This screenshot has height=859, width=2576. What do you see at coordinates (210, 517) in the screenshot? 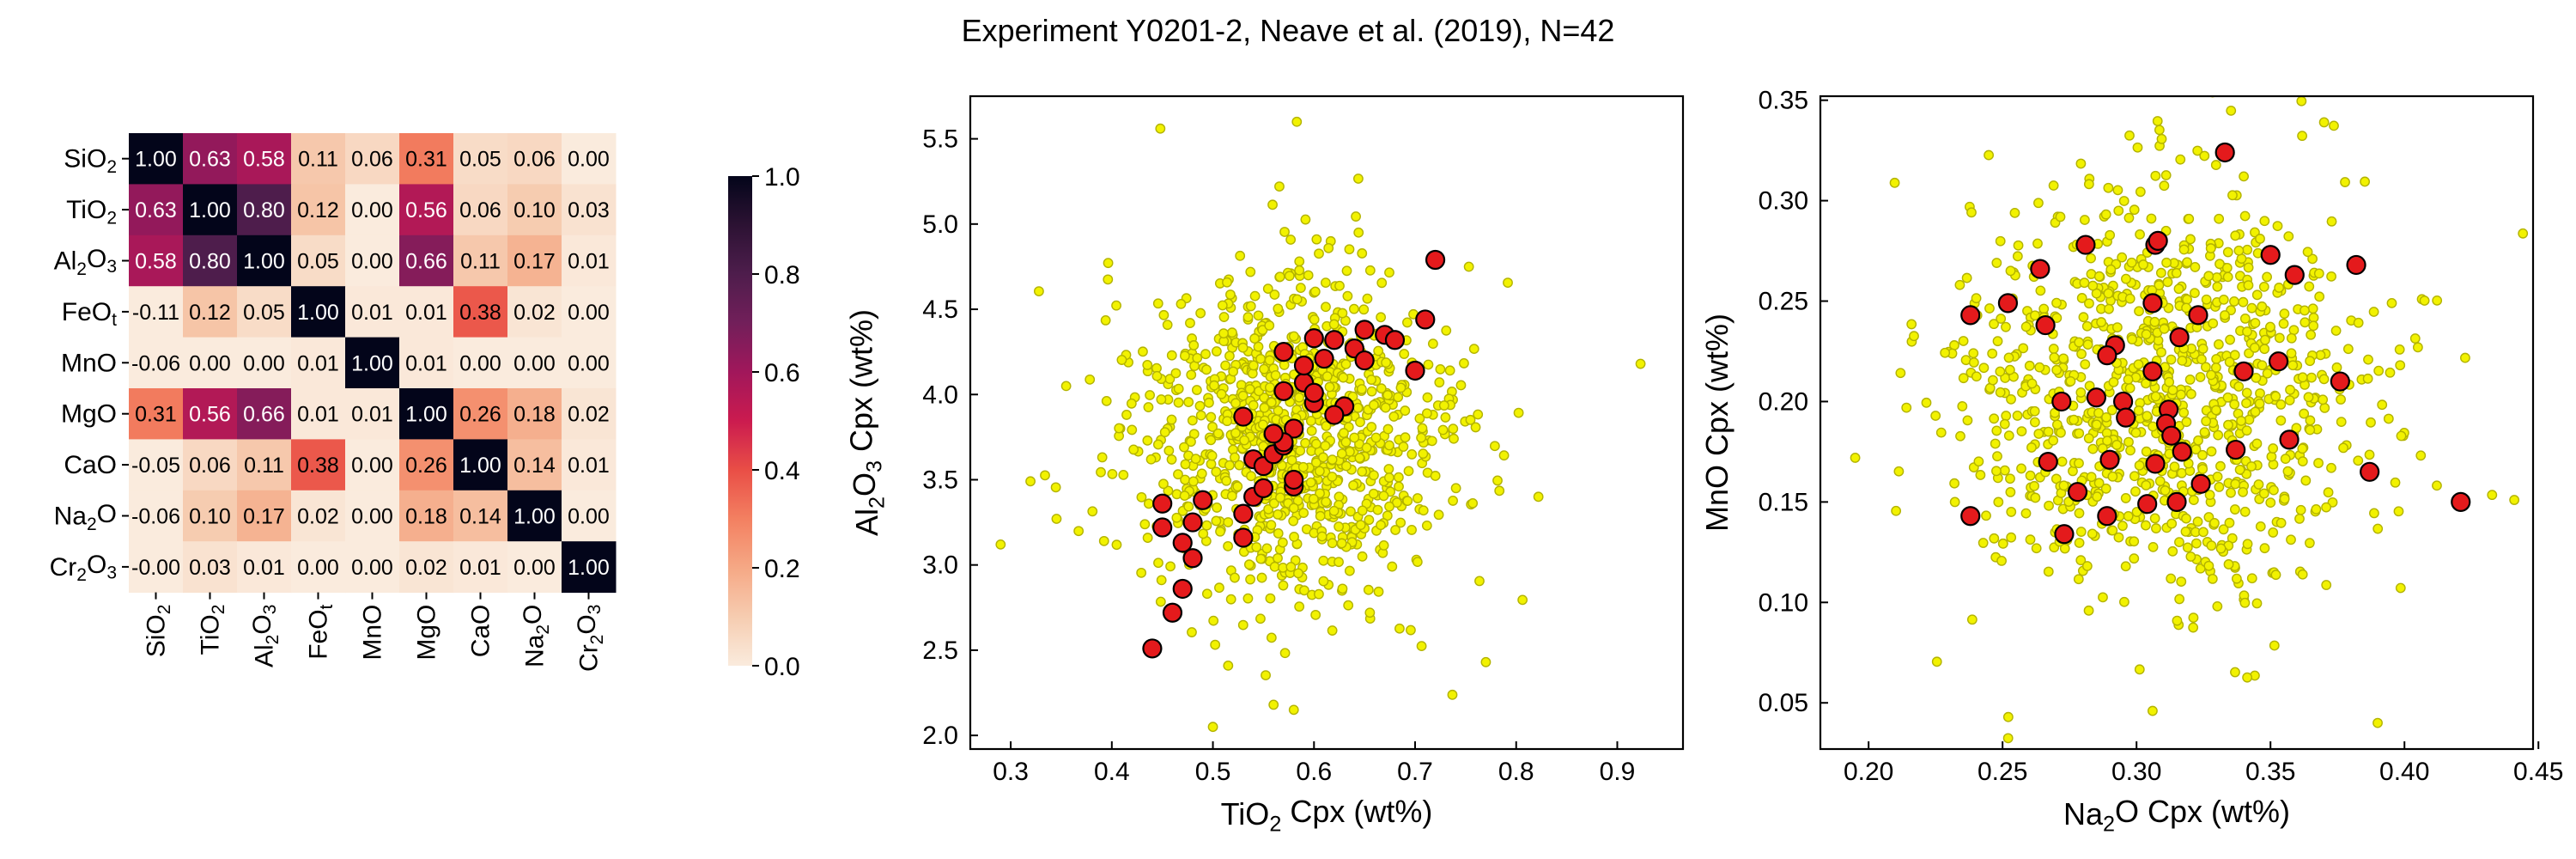
I see `heatmap-cell-value: 0.10` at bounding box center [210, 517].